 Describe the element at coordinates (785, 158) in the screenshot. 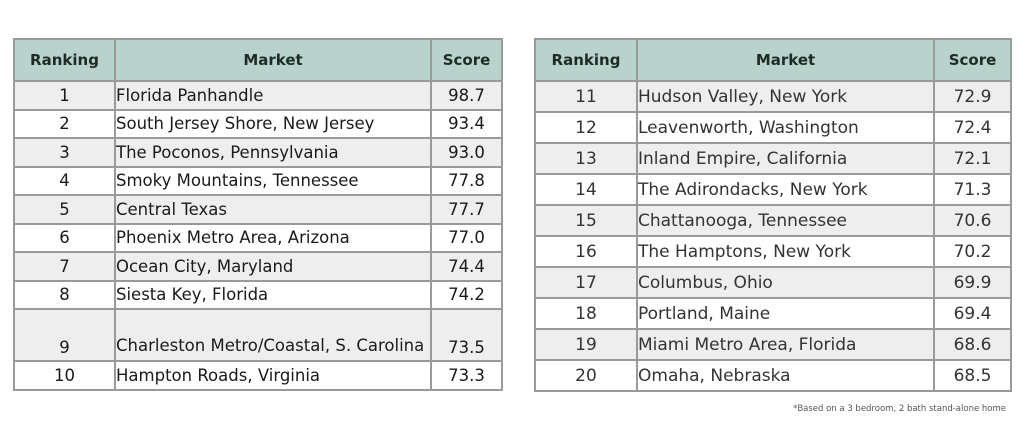

I see `market-cell: Inland Empire, California` at that location.